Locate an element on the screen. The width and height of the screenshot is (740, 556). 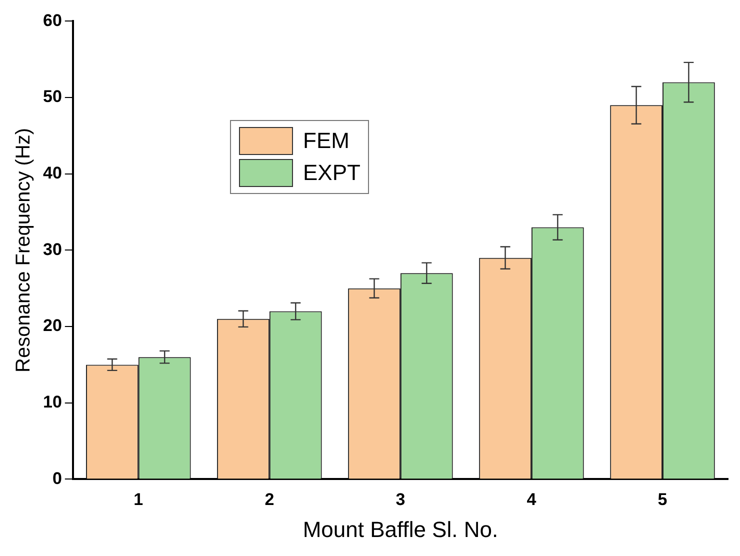
y-tick-label: 60 is located at coordinates (52, 20).